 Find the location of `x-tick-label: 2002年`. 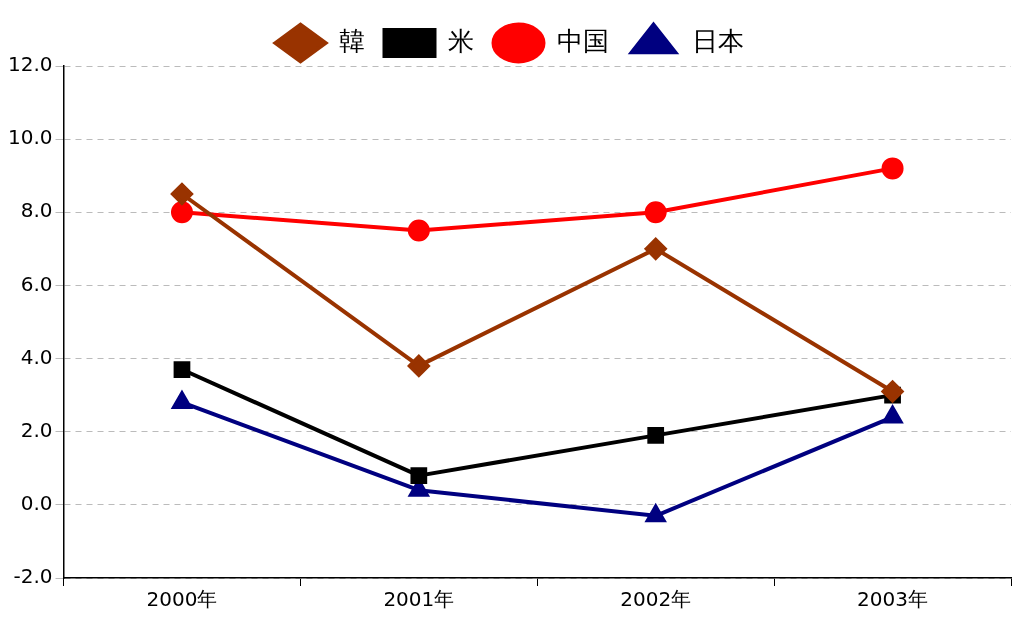

x-tick-label: 2002年 is located at coordinates (656, 599).